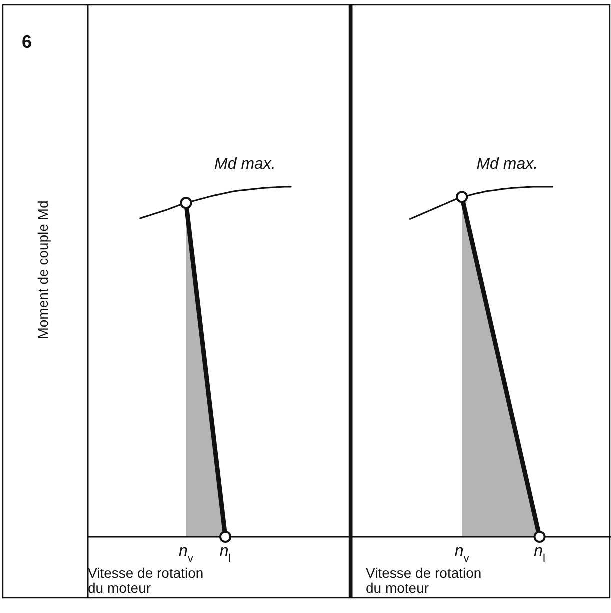  Describe the element at coordinates (43, 270) in the screenshot. I see `y-axis-title: Moment de couple Md` at that location.